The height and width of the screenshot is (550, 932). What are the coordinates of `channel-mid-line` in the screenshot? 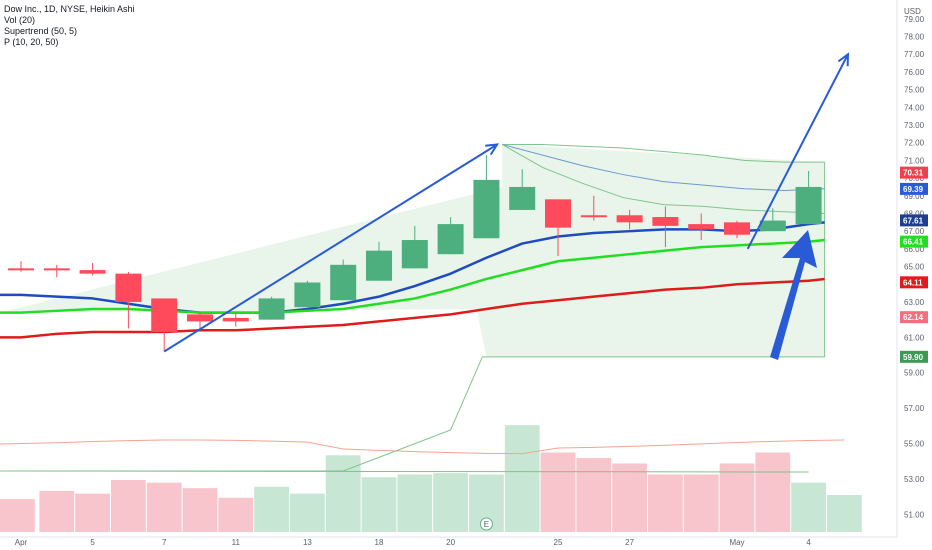 It's located at (663, 167).